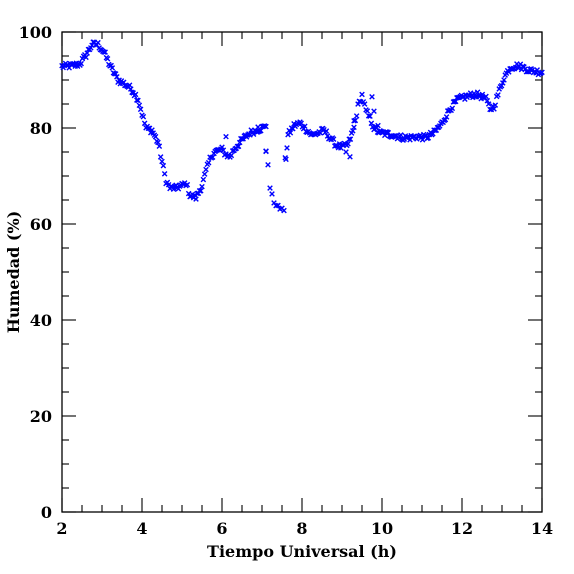 Image resolution: width=574 pixels, height=574 pixels. Describe the element at coordinates (41, 128) in the screenshot. I see `y-tick-label: 80` at that location.